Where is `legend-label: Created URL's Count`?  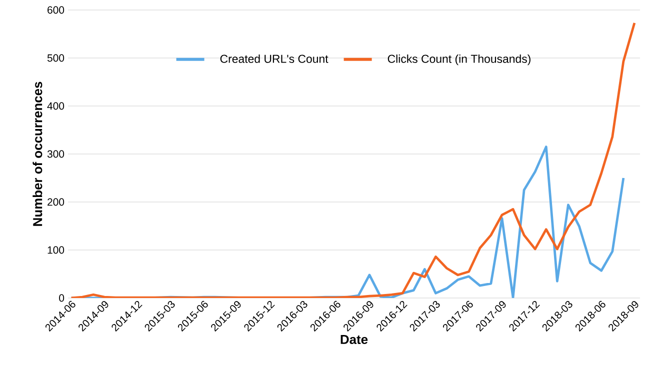 legend-label: Created URL's Count is located at coordinates (274, 58).